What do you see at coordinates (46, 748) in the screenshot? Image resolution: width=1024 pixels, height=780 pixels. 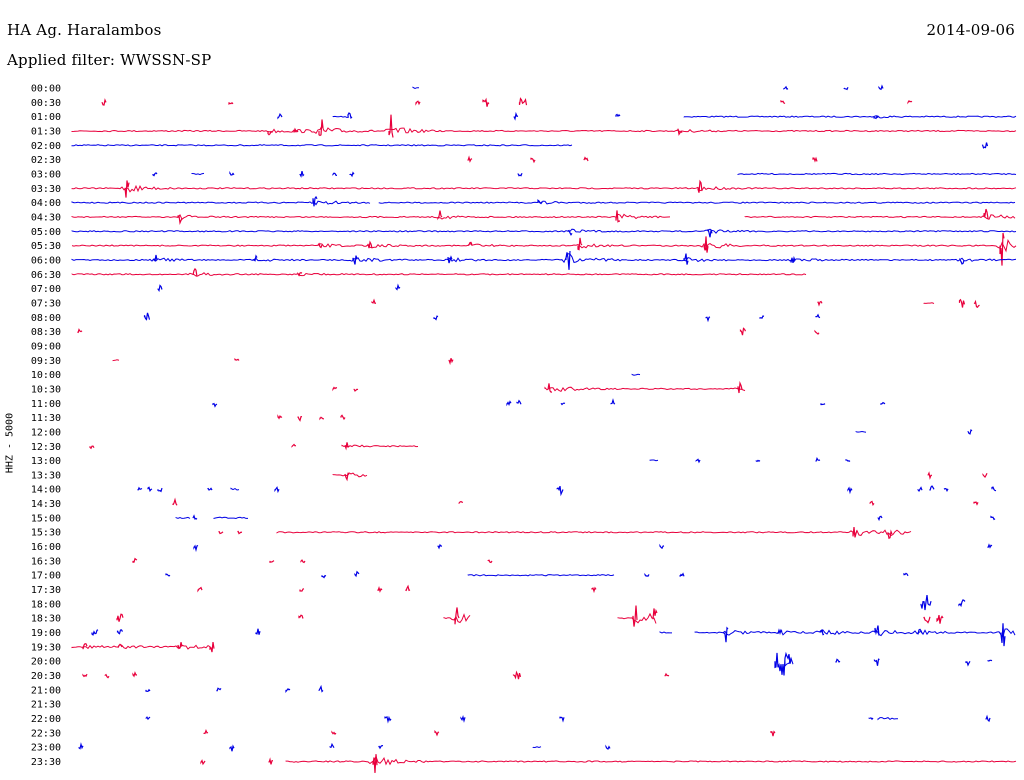 I see `row-time-label: 23:00` at bounding box center [46, 748].